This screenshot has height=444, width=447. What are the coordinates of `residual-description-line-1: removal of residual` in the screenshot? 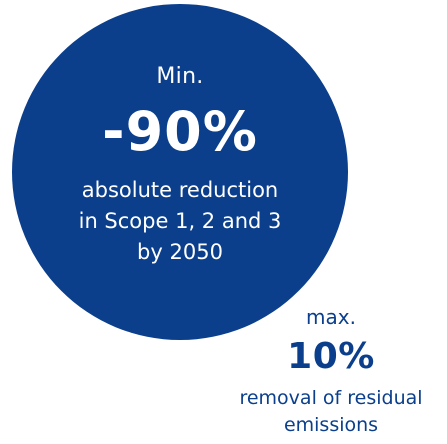 It's located at (331, 398).